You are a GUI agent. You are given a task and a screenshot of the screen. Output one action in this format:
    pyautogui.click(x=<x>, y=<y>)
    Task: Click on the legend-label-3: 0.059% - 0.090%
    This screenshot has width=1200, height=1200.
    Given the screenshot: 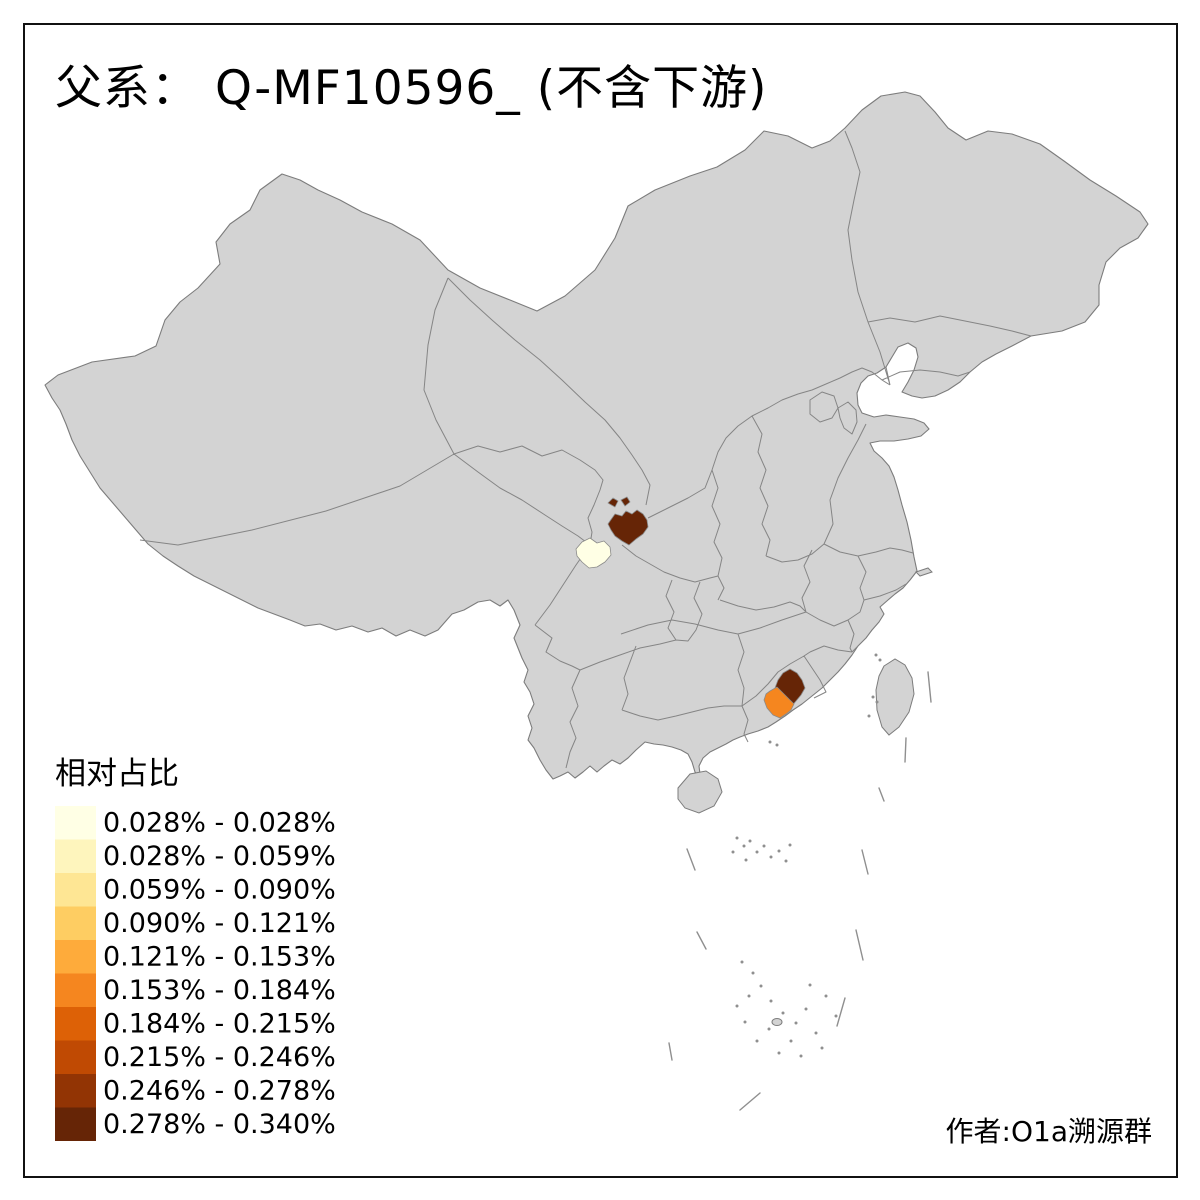 What is the action you would take?
    pyautogui.click(x=219, y=890)
    